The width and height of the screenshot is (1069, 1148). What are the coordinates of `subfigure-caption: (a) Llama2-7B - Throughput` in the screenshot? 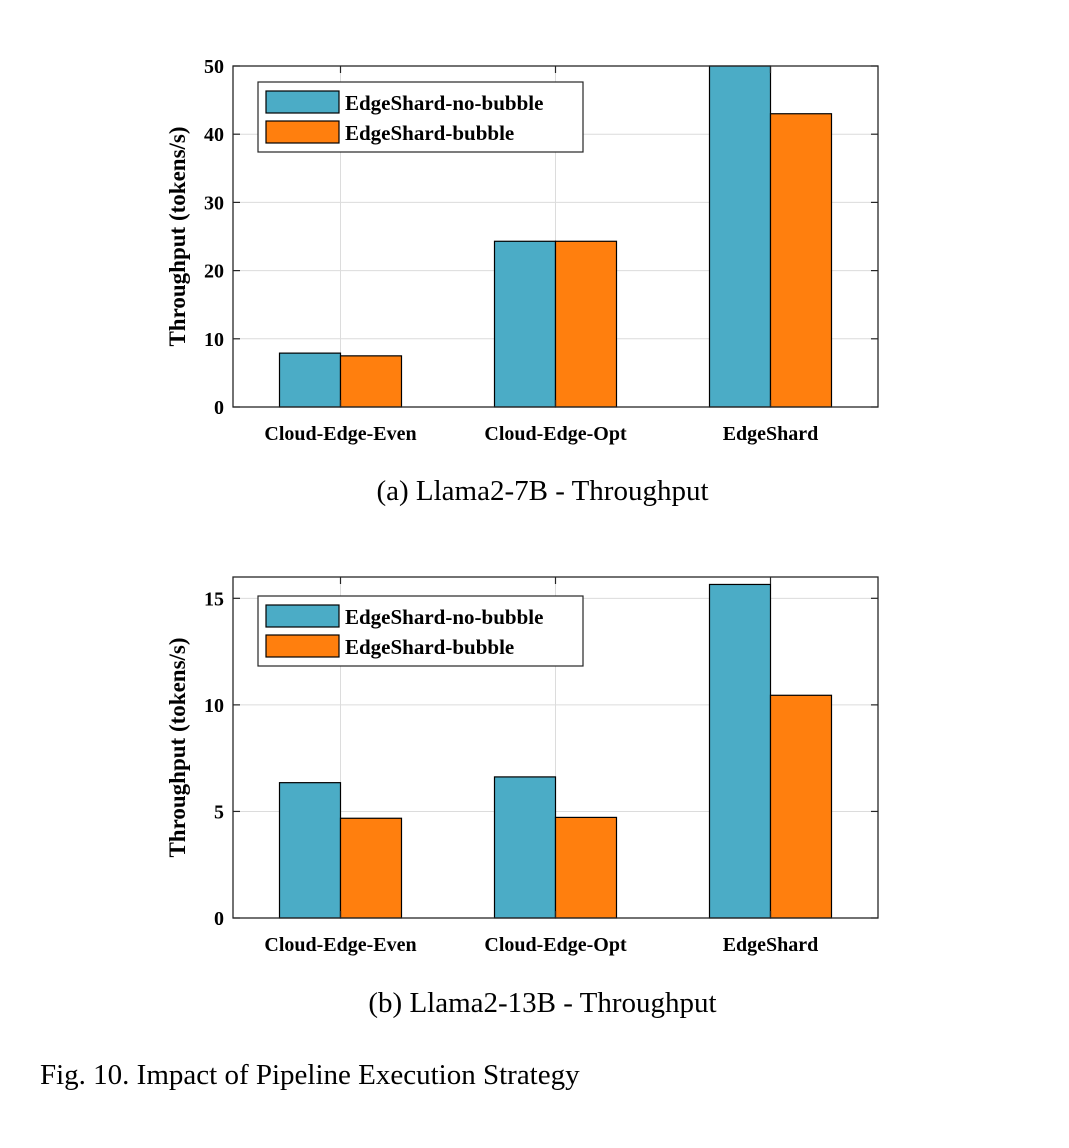 It's located at (542, 491).